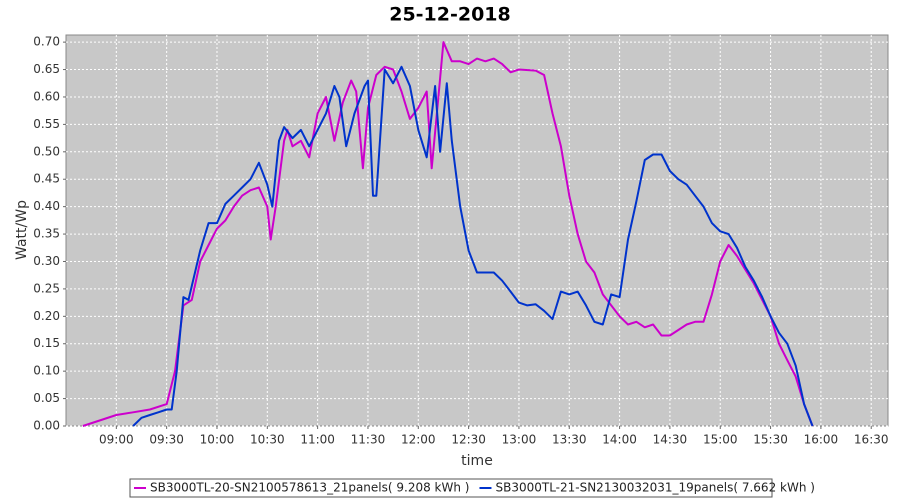  I want to click on y-tick-label: 0.40, so click(46, 206).